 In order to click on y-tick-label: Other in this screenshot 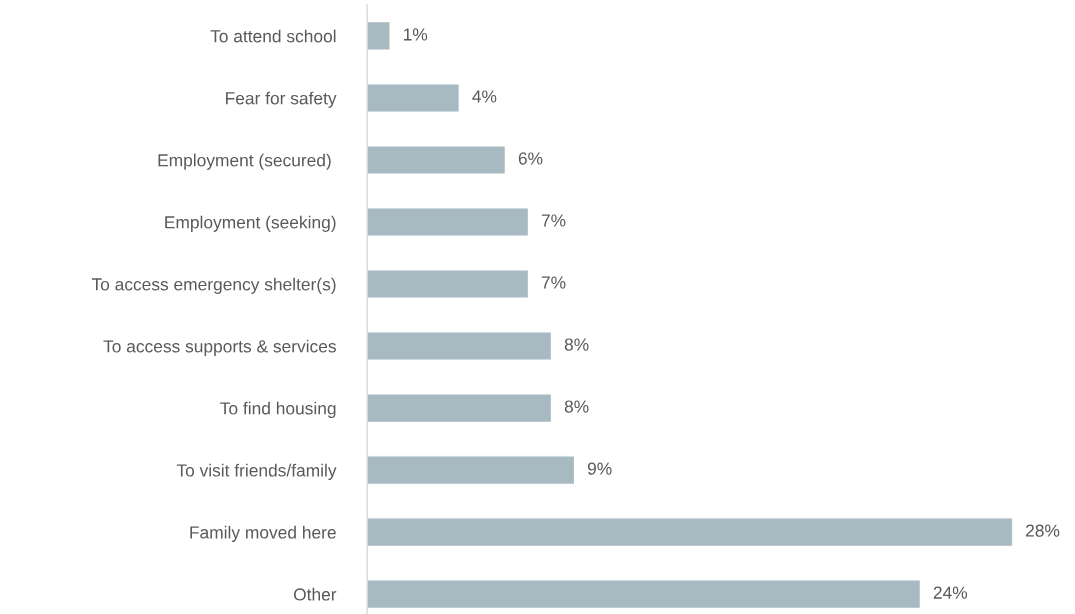, I will do `click(315, 594)`.